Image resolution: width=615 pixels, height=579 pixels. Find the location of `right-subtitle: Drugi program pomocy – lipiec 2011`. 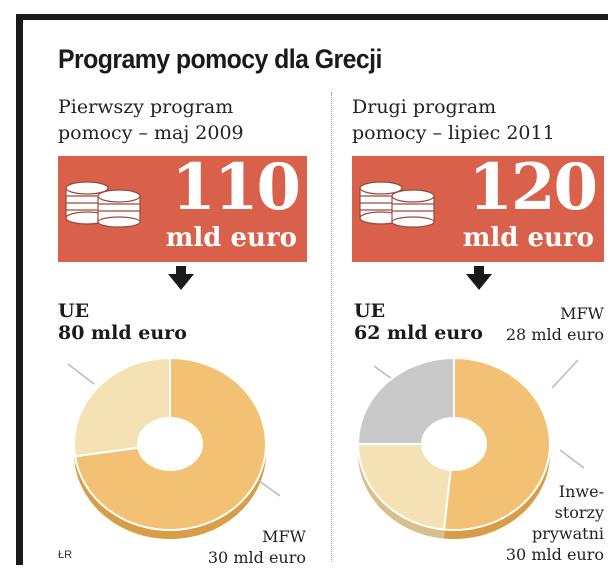

right-subtitle: Drugi program pomocy – lipiec 2011 is located at coordinates (482, 120).